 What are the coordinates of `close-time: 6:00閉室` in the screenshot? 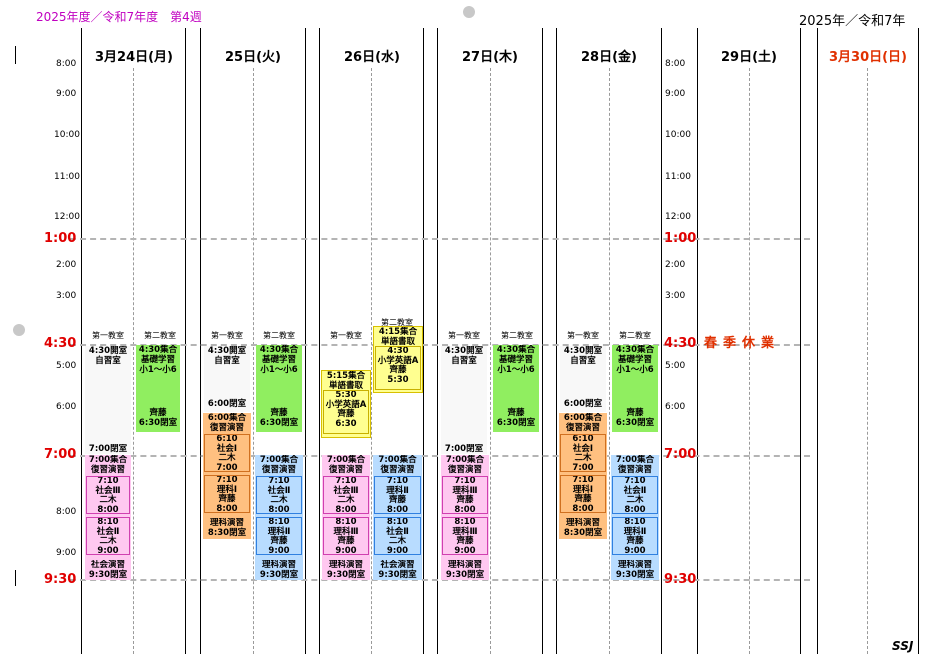 It's located at (227, 404).